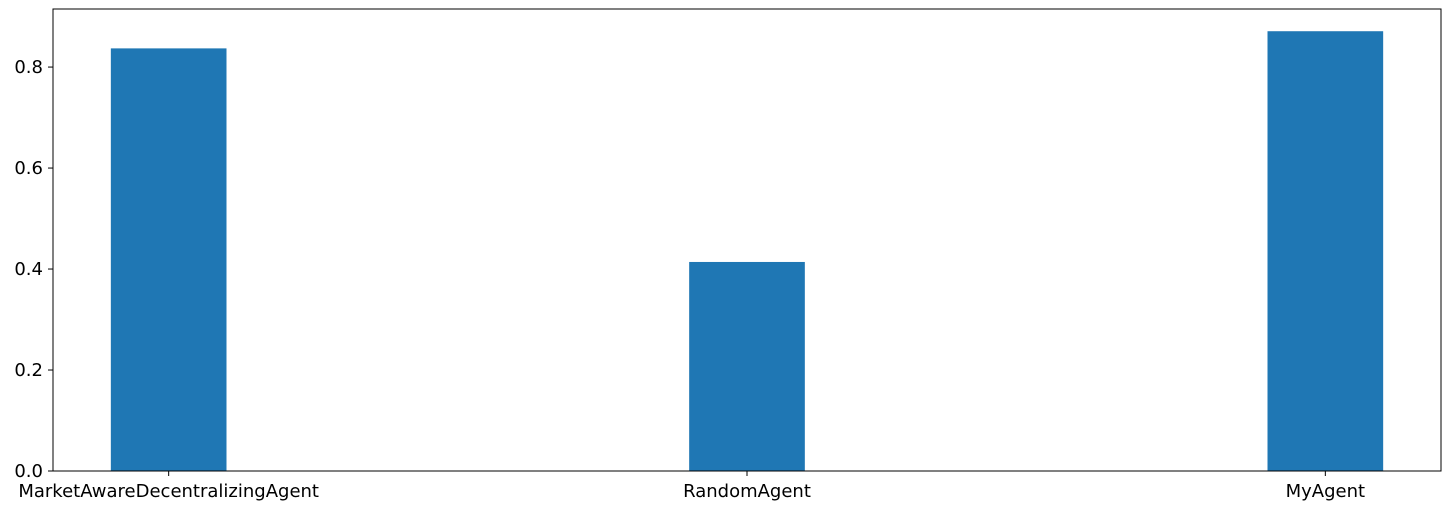  Describe the element at coordinates (1325, 251) in the screenshot. I see `bar-MyAgent` at that location.